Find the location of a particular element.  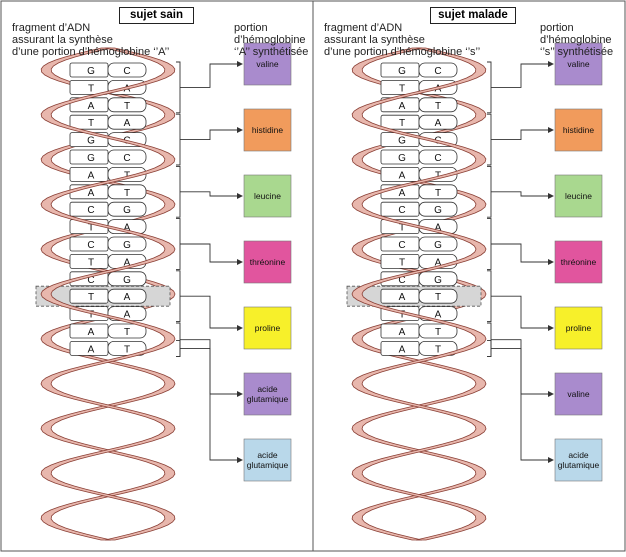

amino-acid-label-line: proline is located at coordinates (268, 328).